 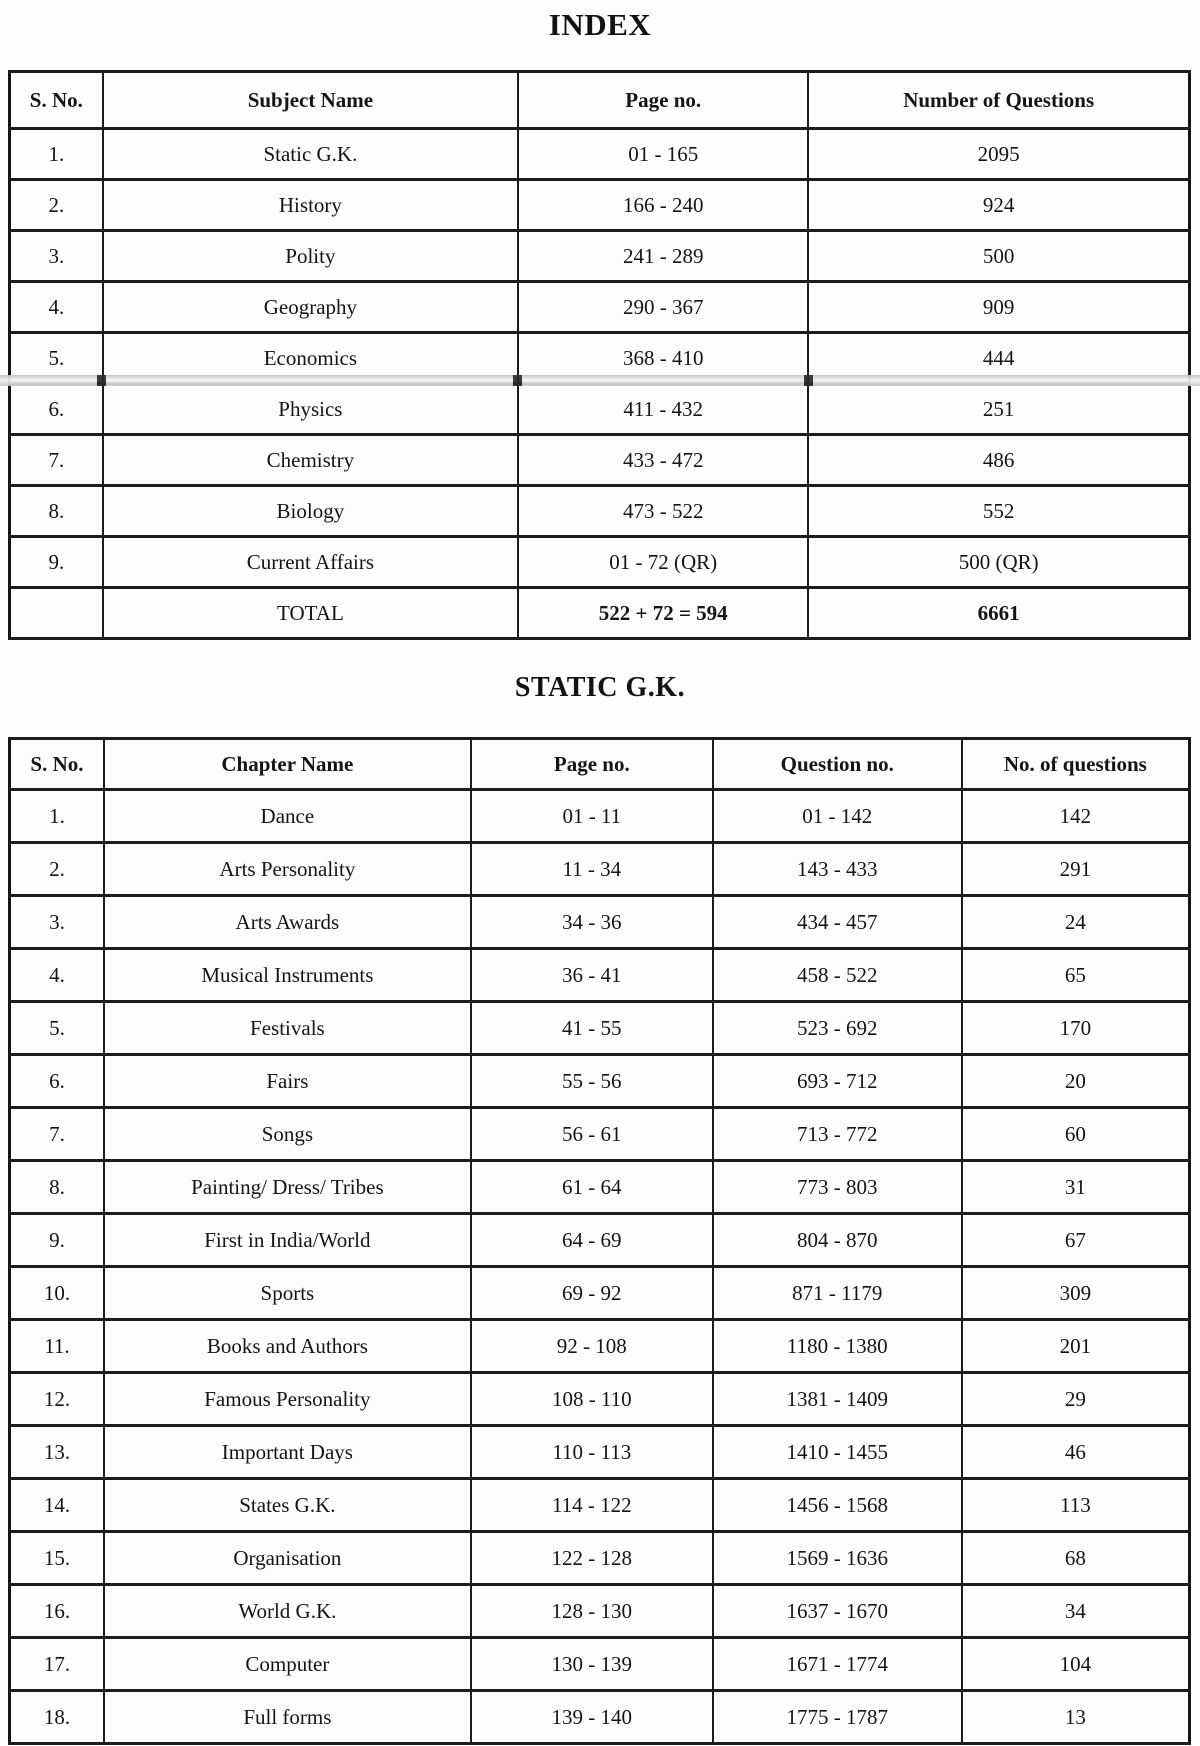 What do you see at coordinates (599, 975) in the screenshot?
I see `table-row: 4. Musical Instruments 36 - 41 458 - 522 65` at bounding box center [599, 975].